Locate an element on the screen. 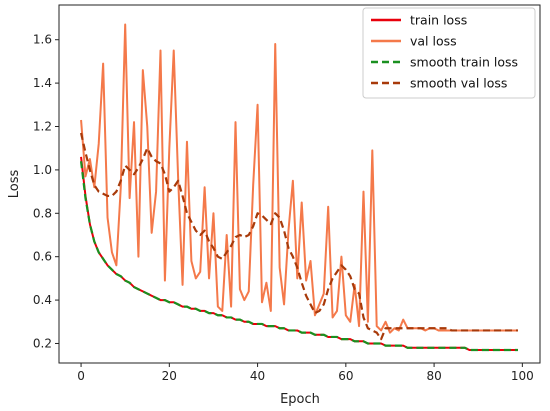 The image size is (550, 411). y-tick-label: 1.6 is located at coordinates (42, 40).